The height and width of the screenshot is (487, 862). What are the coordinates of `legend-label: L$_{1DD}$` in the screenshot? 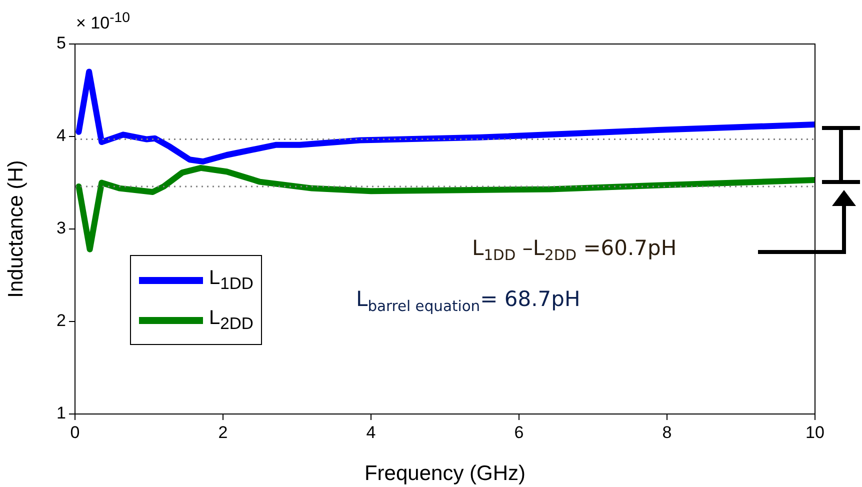 It's located at (231, 280).